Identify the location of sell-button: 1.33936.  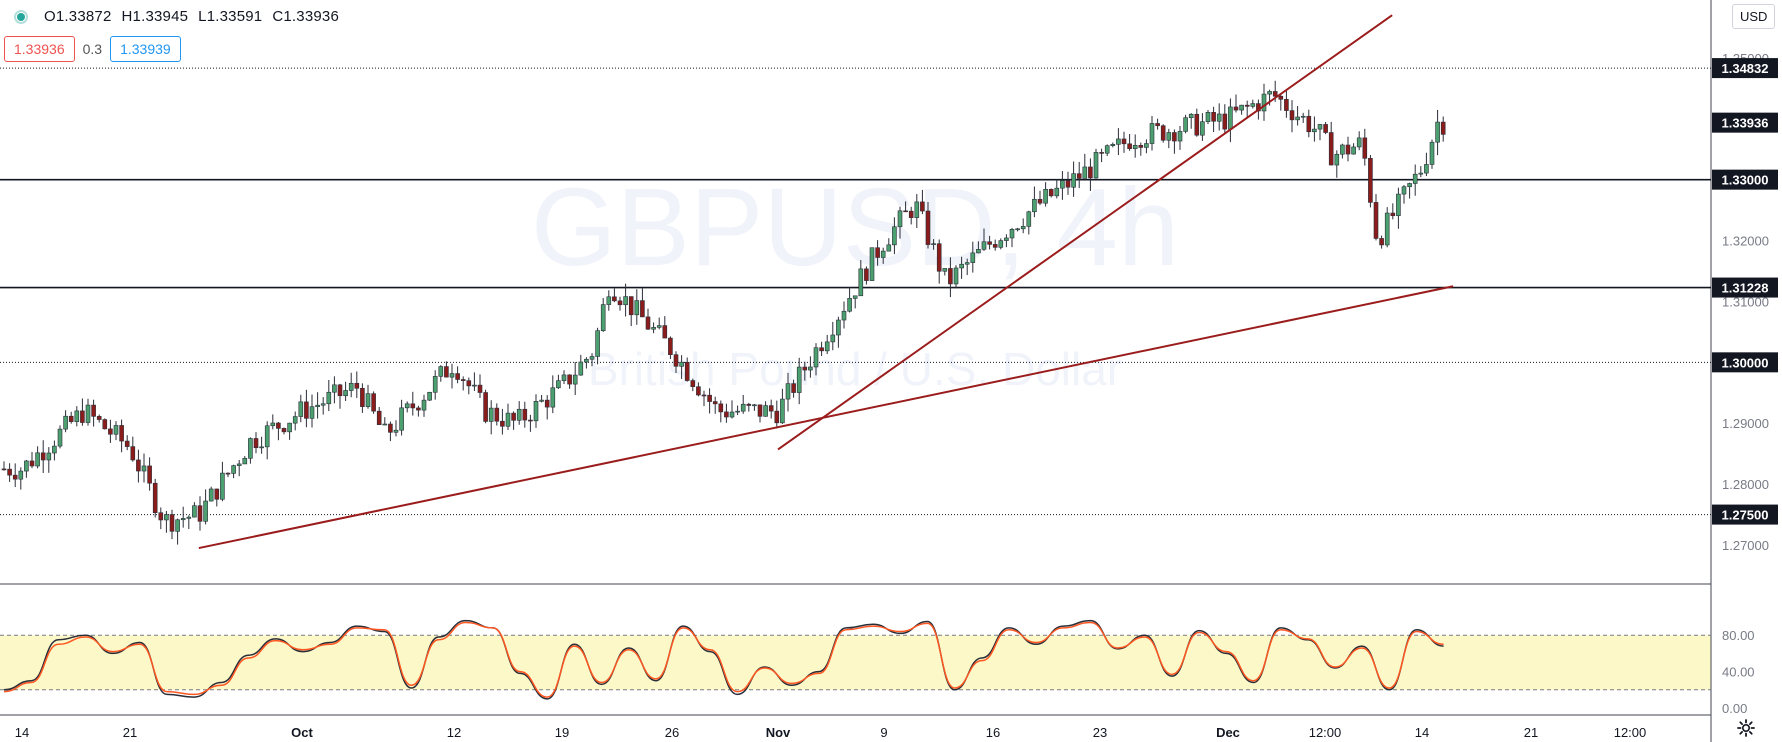
(39, 49).